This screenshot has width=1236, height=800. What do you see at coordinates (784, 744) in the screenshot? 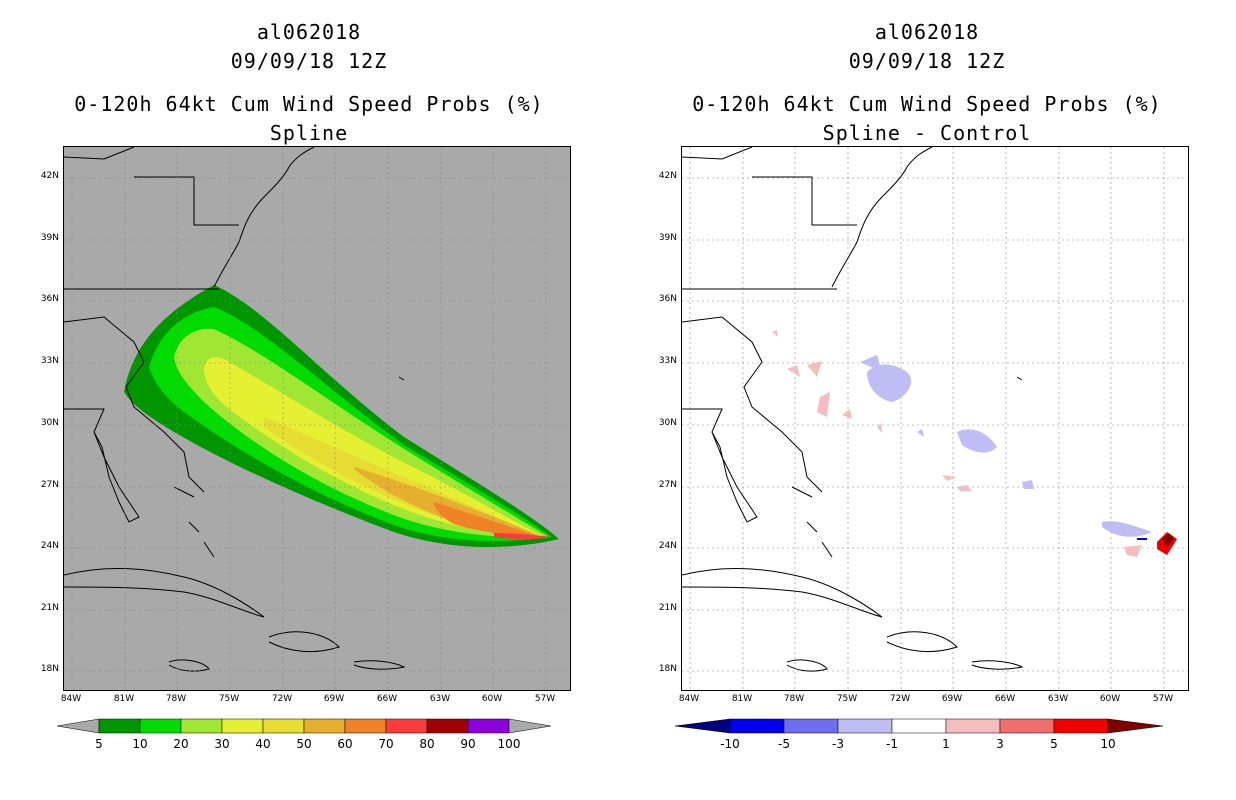
I see `colorbar-label: -5` at bounding box center [784, 744].